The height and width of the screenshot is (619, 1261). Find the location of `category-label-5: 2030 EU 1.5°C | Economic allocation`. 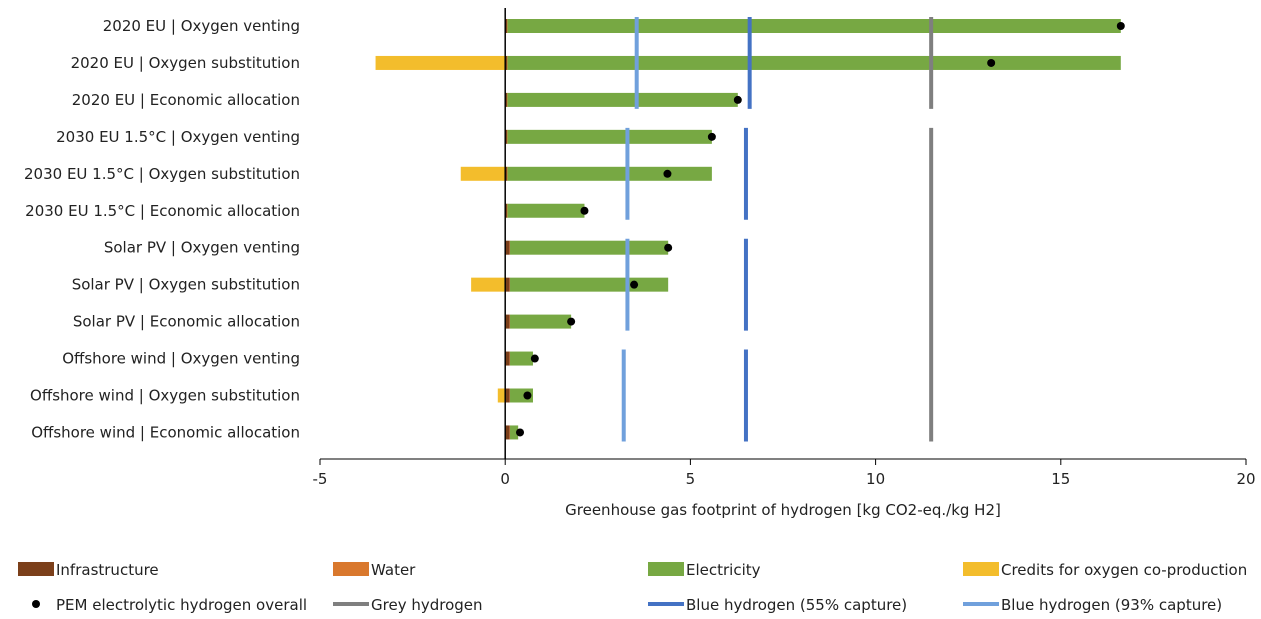

category-label-5: 2030 EU 1.5°C | Economic allocation is located at coordinates (162, 211).